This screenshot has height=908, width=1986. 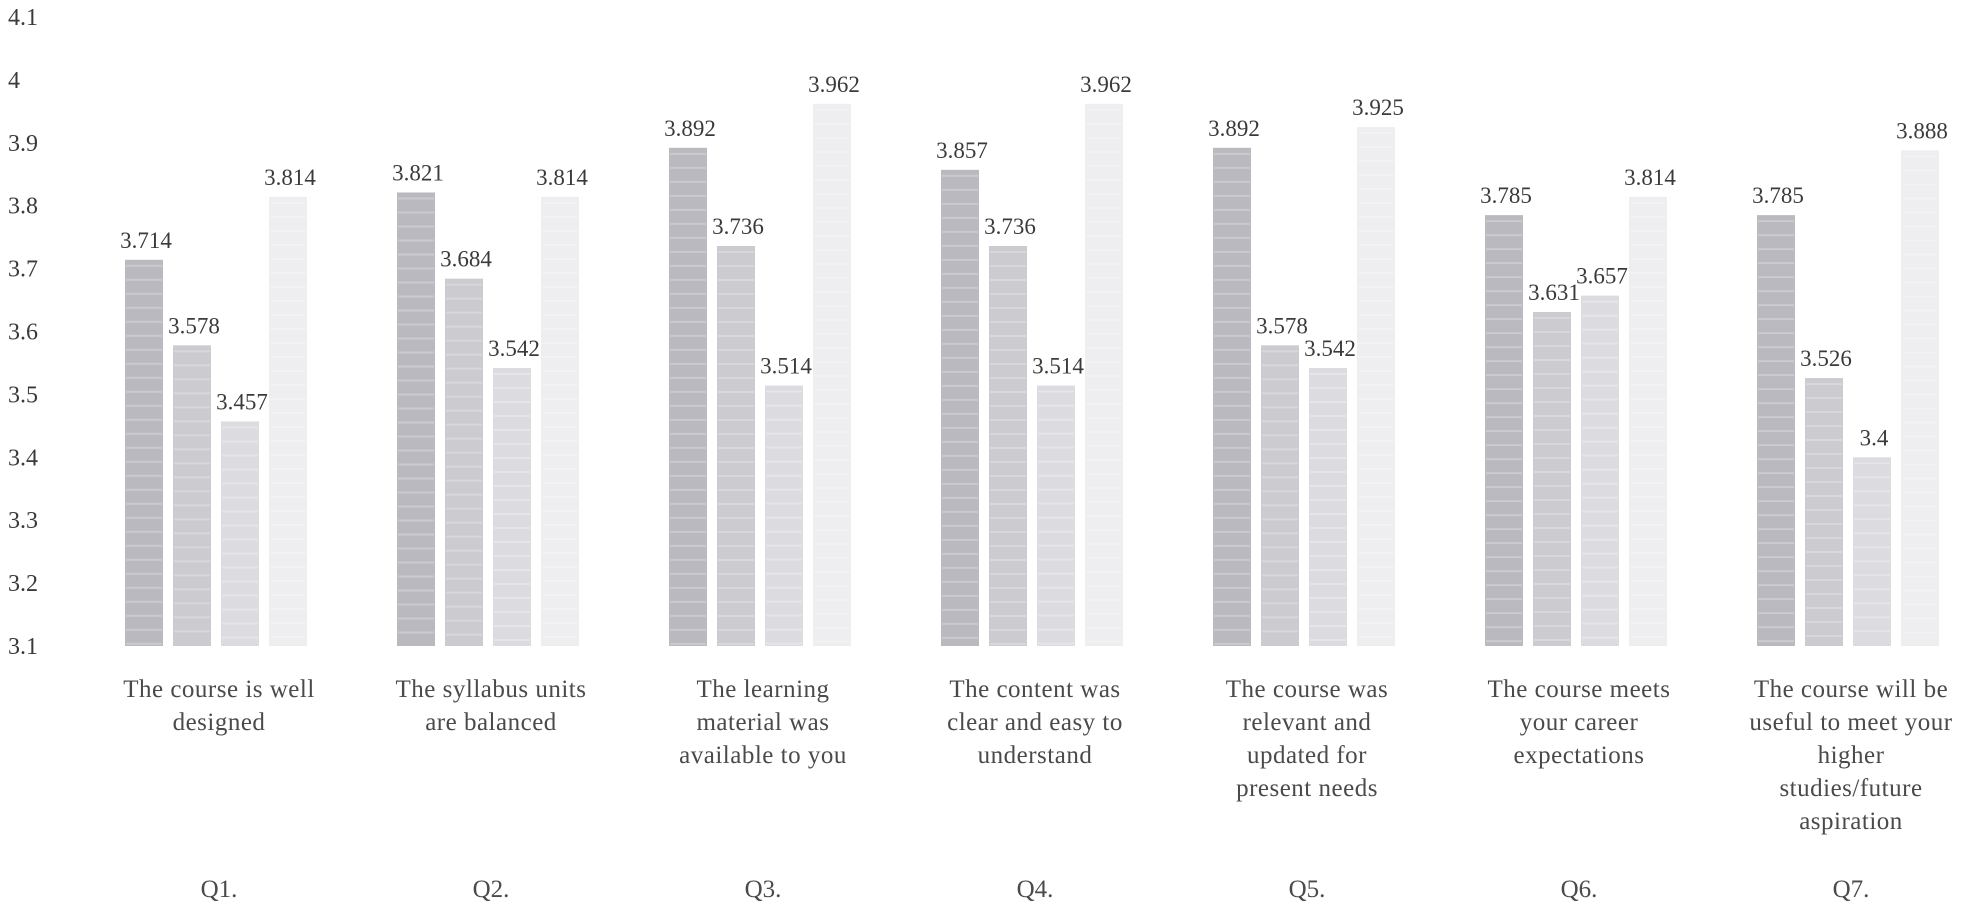 What do you see at coordinates (23, 458) in the screenshot?
I see `y-tick-label: 3.4` at bounding box center [23, 458].